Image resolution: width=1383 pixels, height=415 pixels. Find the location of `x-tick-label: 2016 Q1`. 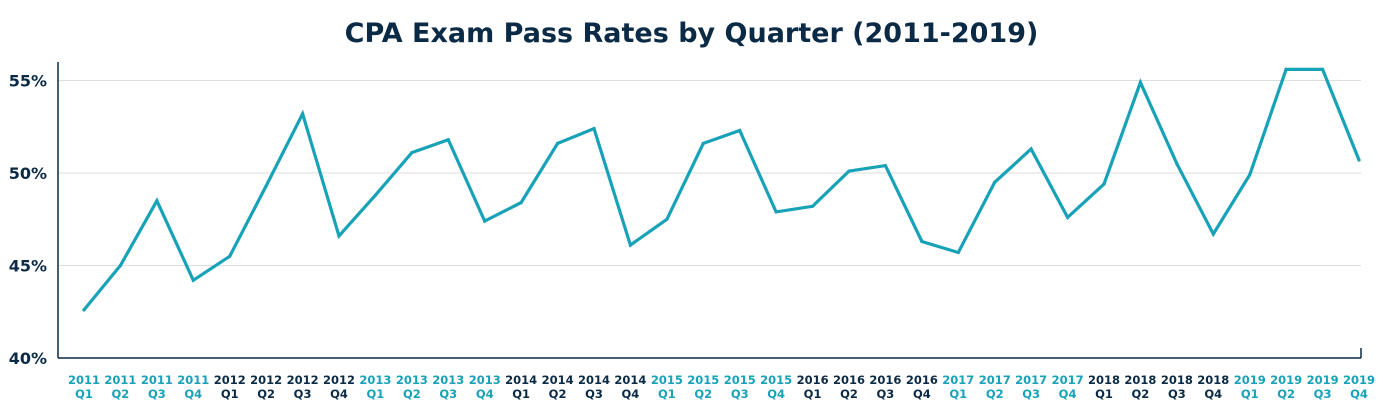

x-tick-label: 2016 Q1 is located at coordinates (813, 387).